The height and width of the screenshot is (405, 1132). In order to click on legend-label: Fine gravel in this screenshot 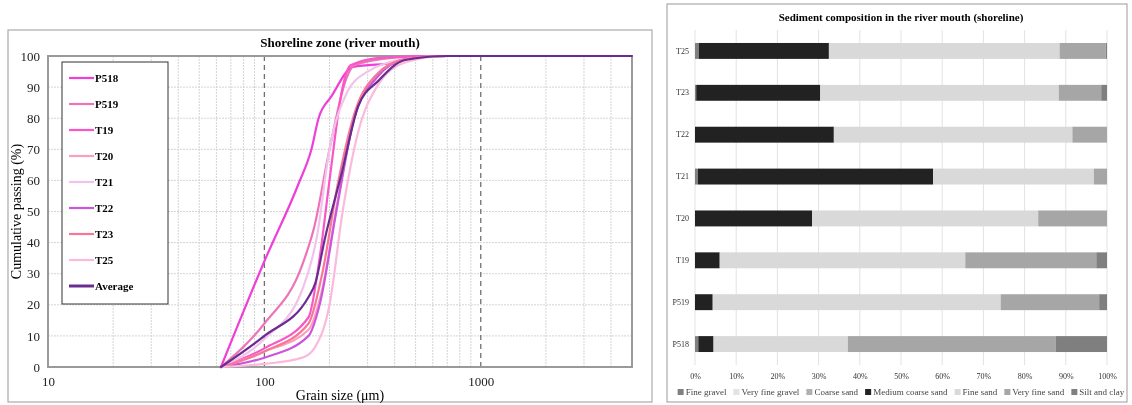, I will do `click(706, 392)`.